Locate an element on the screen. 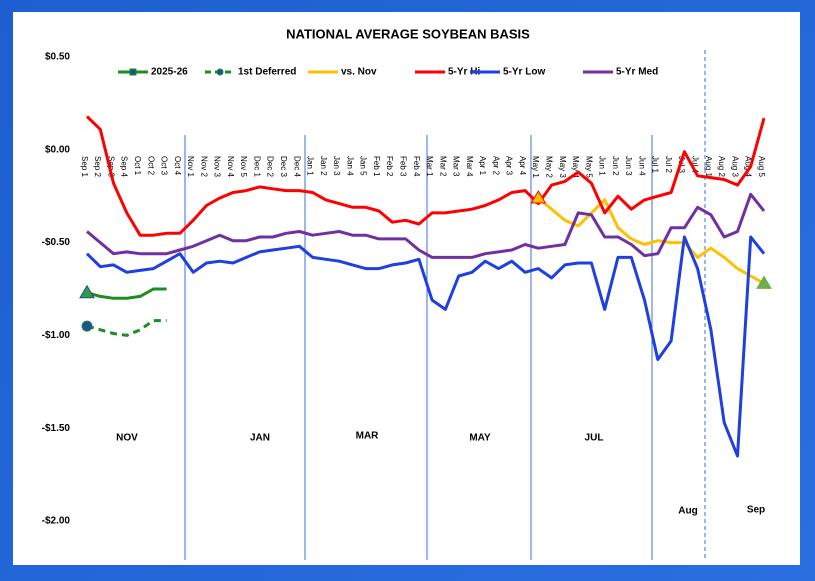  x-tick-label: Sep 1 is located at coordinates (84, 166).